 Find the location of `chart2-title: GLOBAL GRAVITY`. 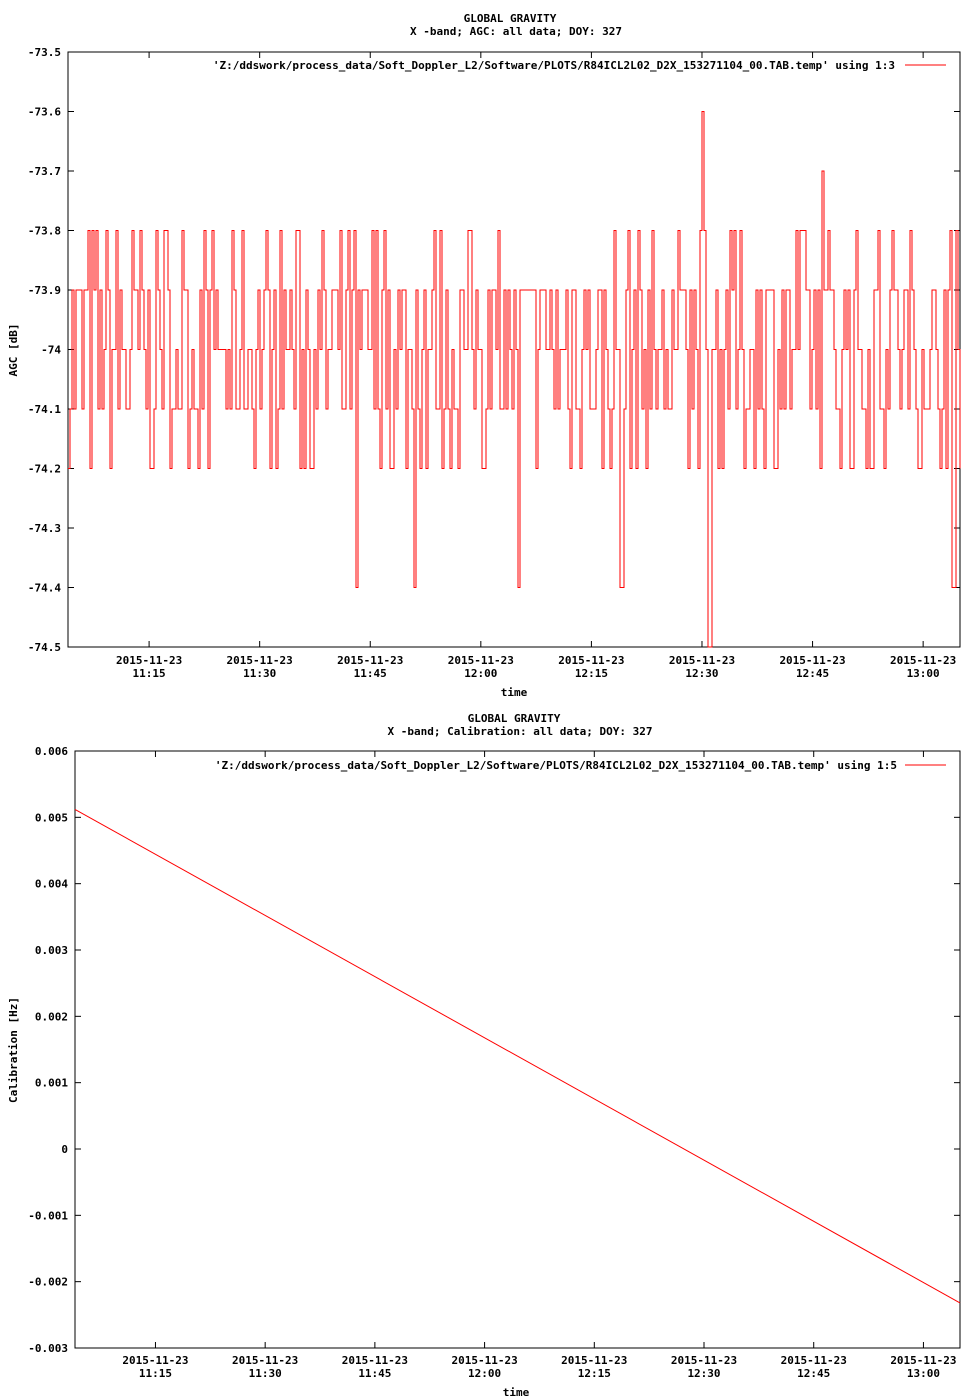

chart2-title: GLOBAL GRAVITY is located at coordinates (514, 718).